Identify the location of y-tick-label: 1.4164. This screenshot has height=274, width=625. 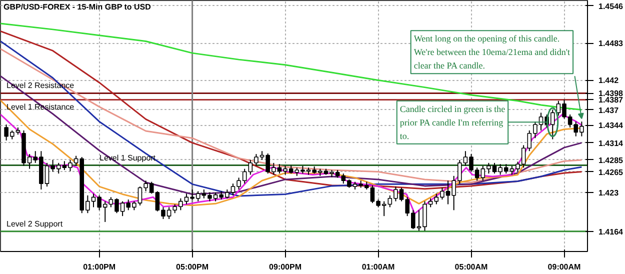
(611, 231).